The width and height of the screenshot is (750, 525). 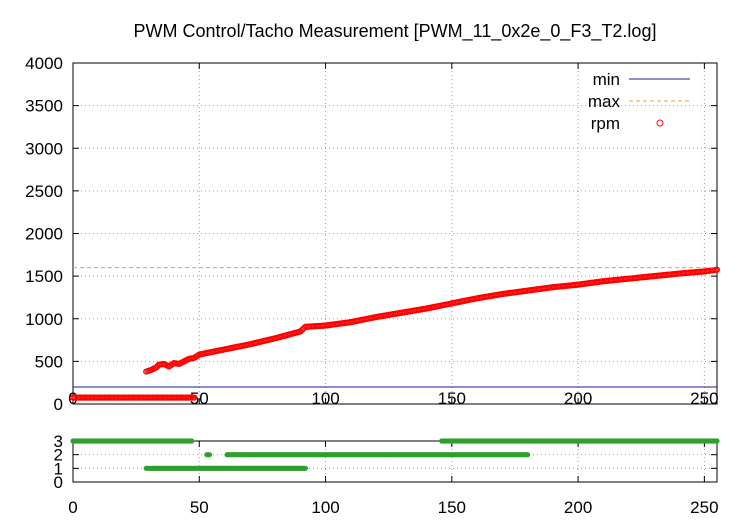 I want to click on y-tick-label: 3, so click(x=58, y=441).